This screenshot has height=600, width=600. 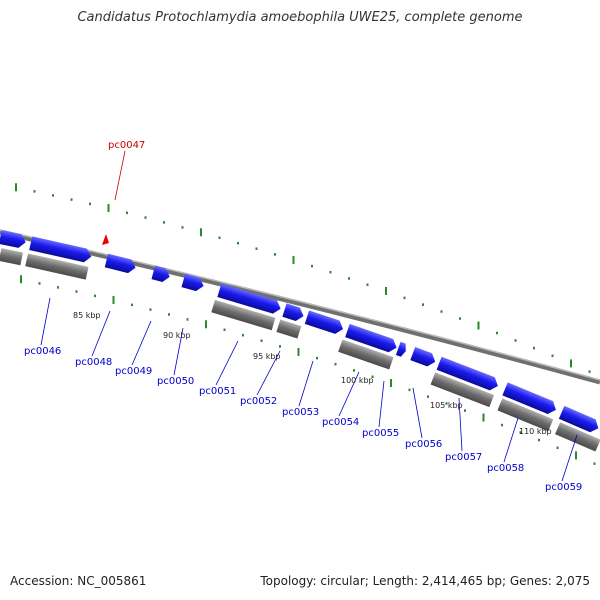 I want to click on gene-label-pc0051: pc0051, so click(x=217, y=391).